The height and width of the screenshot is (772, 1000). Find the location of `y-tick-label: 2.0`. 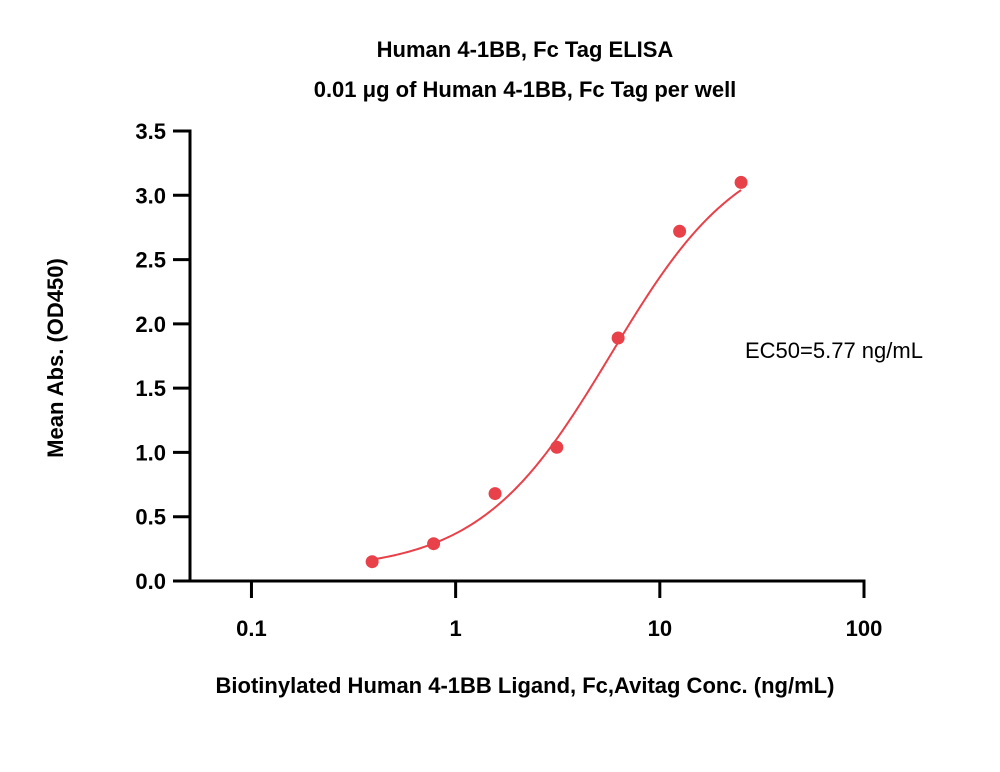

y-tick-label: 2.0 is located at coordinates (150, 324).